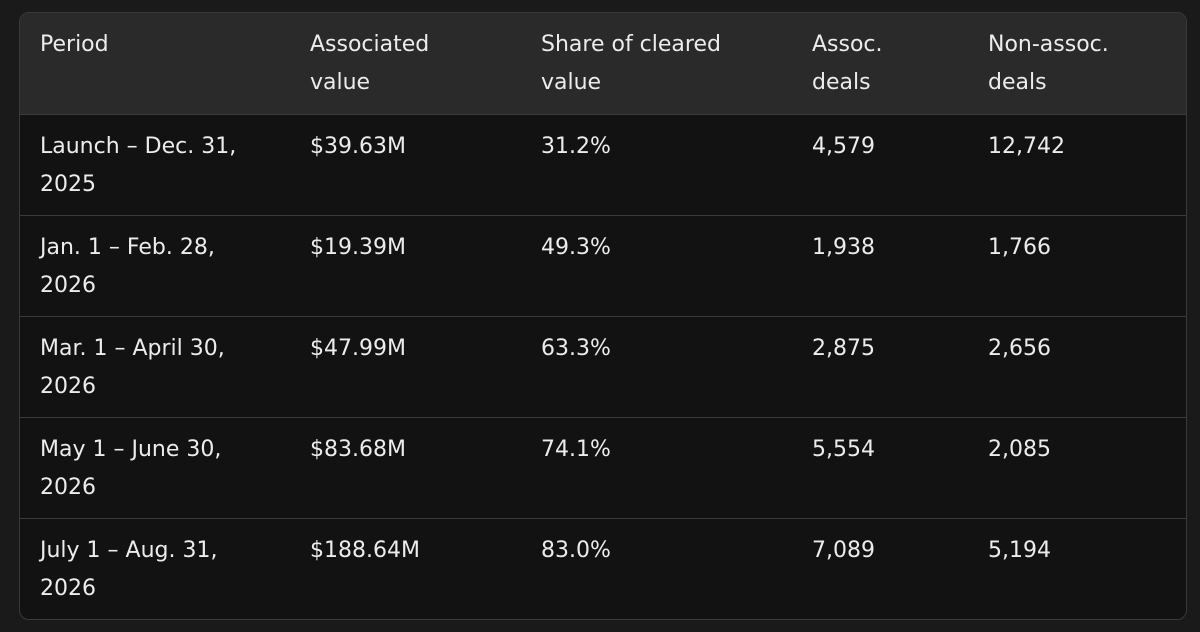 The width and height of the screenshot is (1200, 632). What do you see at coordinates (631, 44) in the screenshot?
I see `header-share-line1: Share of cleared` at bounding box center [631, 44].